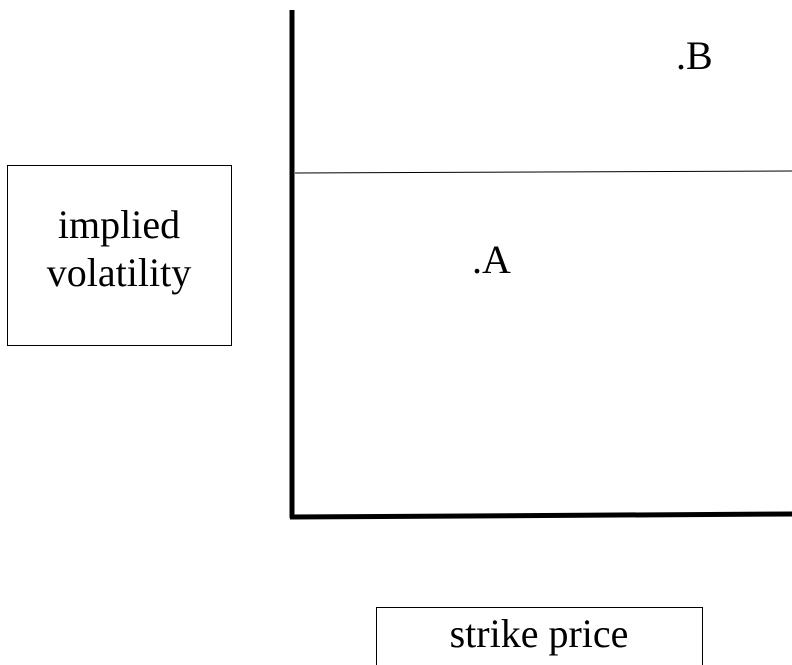 The width and height of the screenshot is (792, 665). Describe the element at coordinates (119, 272) in the screenshot. I see `y-label-line: volatility` at that location.